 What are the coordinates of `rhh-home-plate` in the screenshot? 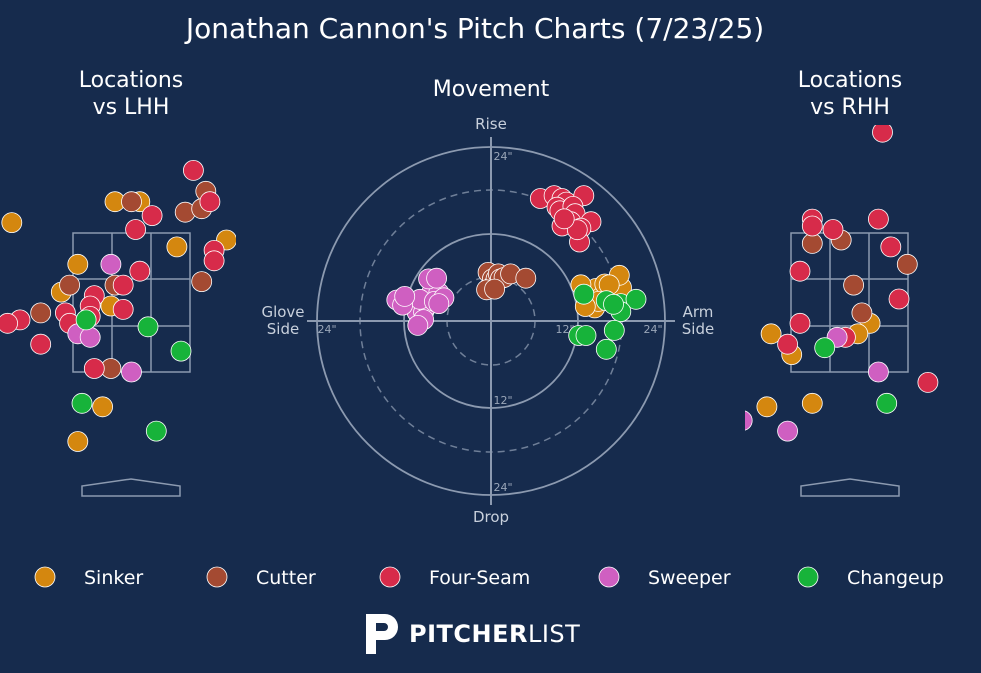 It's located at (850, 487).